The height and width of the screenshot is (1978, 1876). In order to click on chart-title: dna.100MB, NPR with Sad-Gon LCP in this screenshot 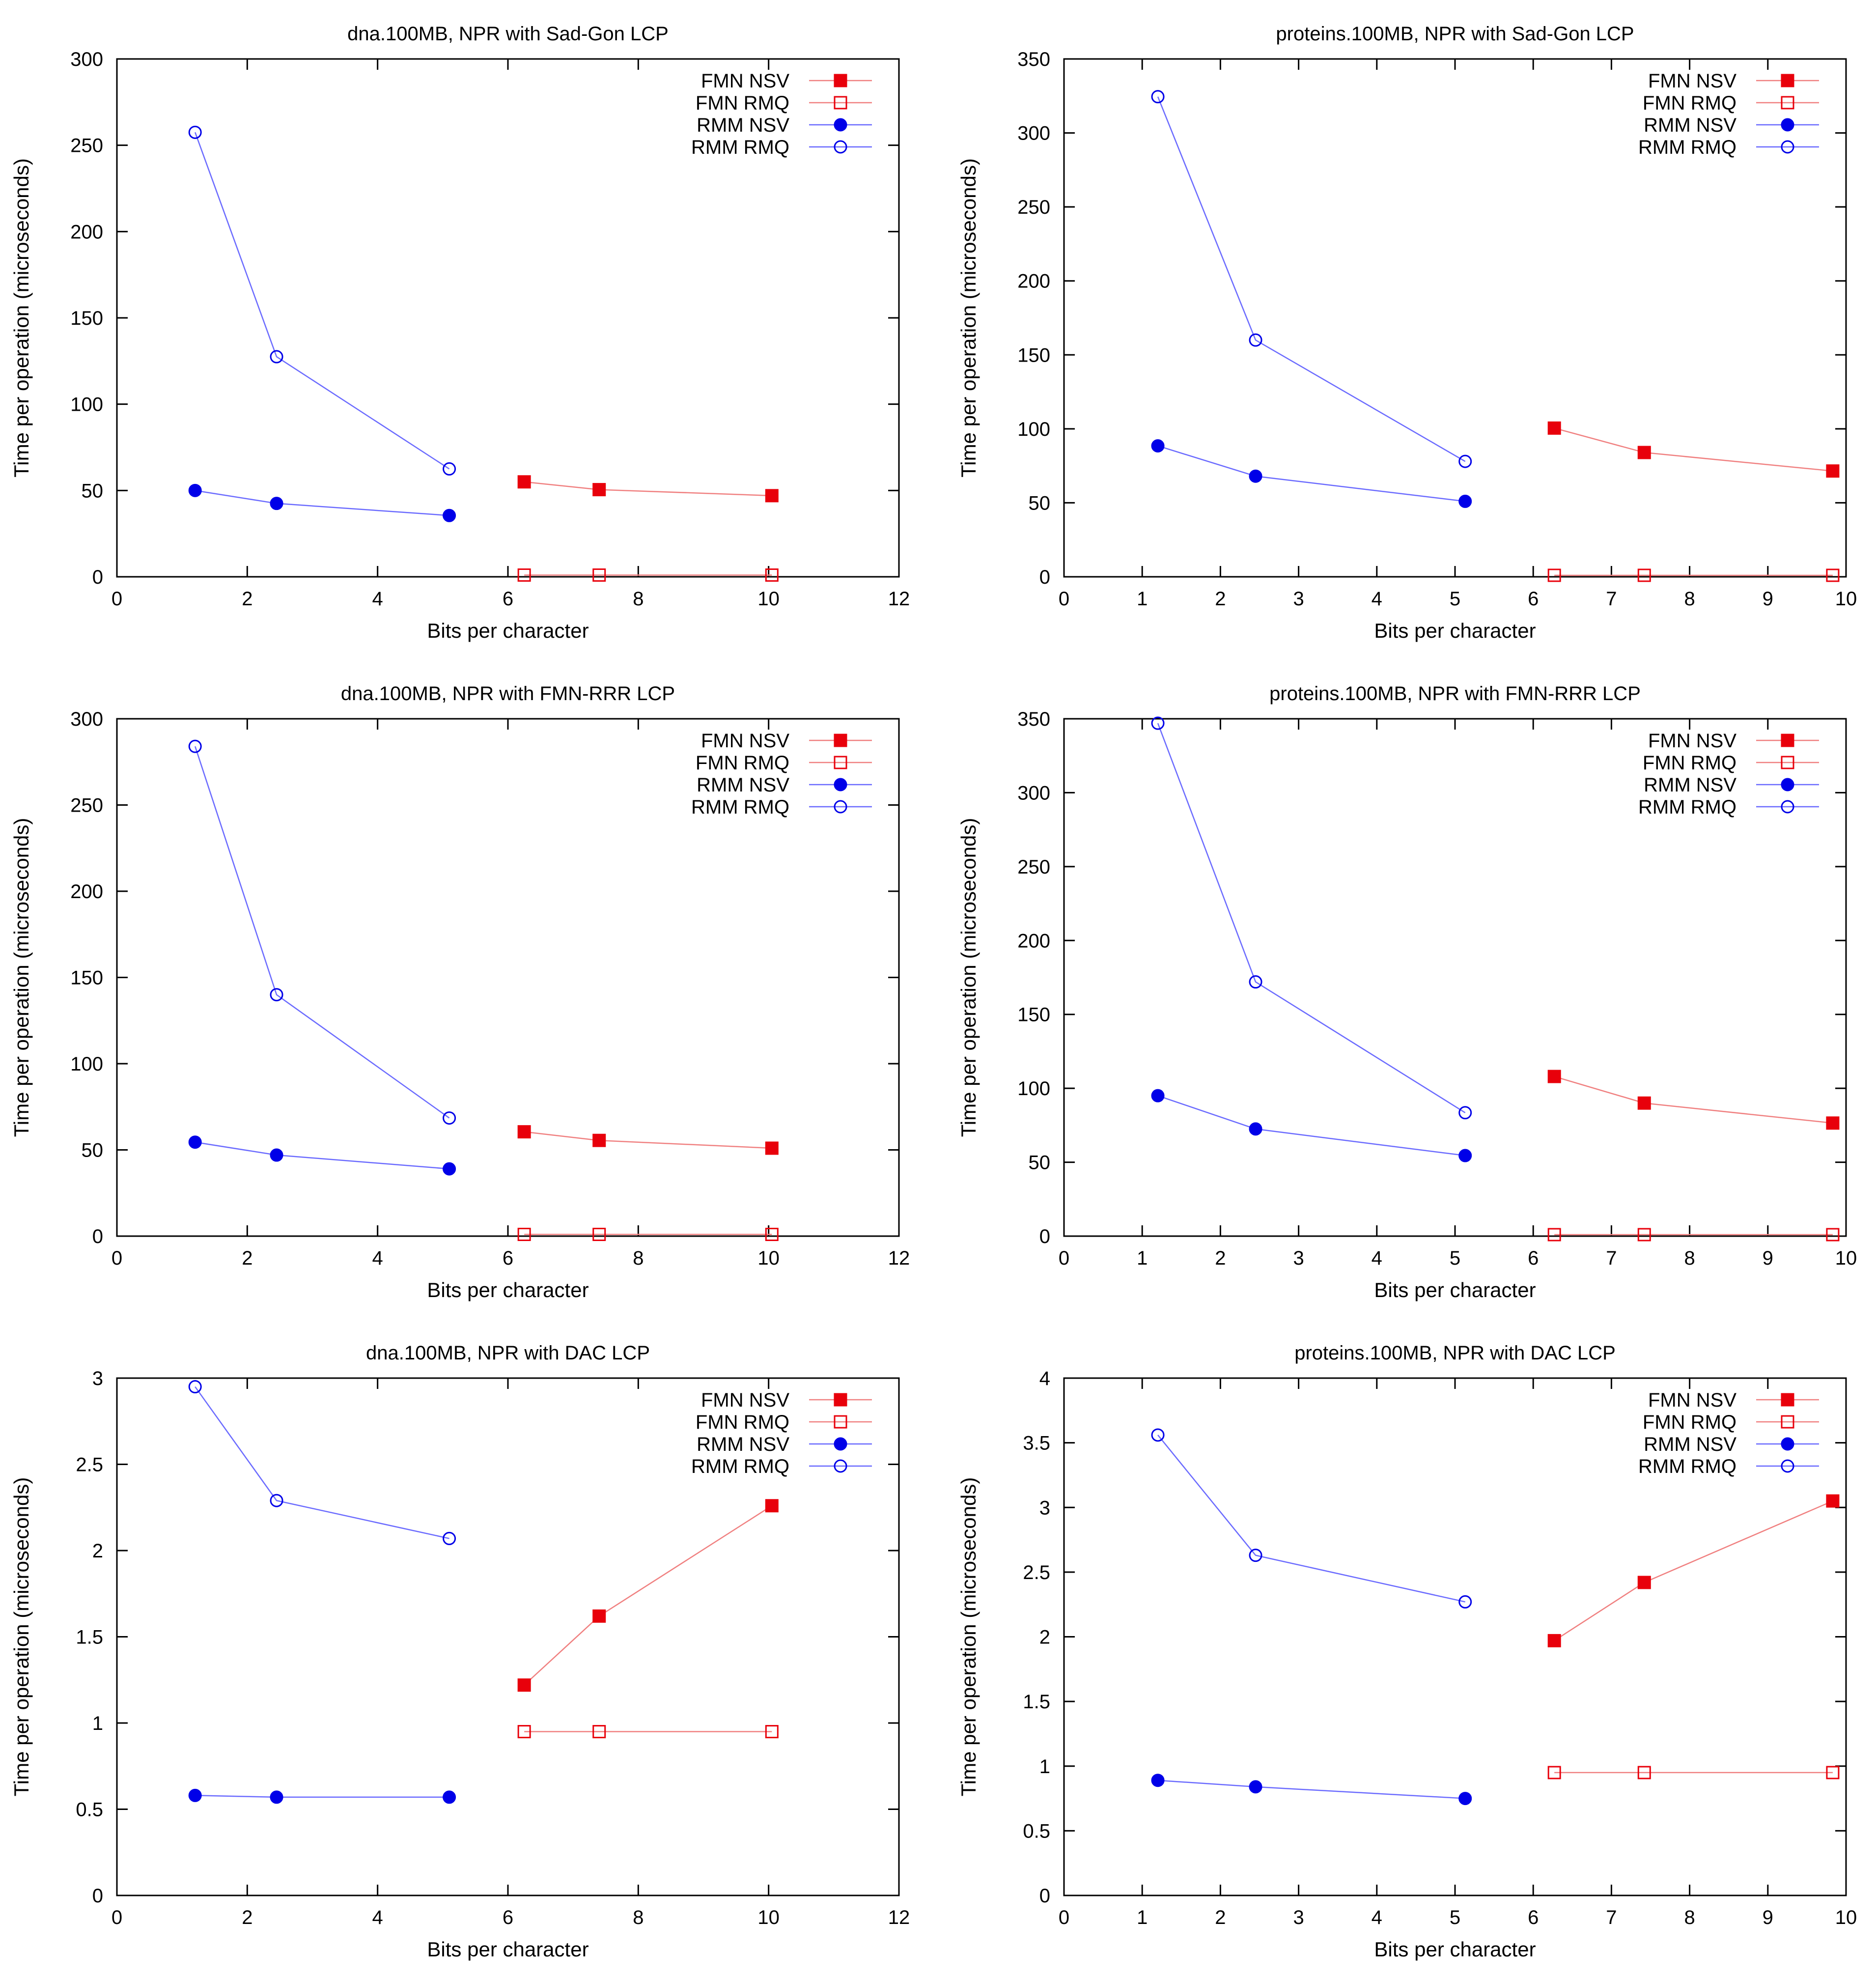, I will do `click(508, 34)`.